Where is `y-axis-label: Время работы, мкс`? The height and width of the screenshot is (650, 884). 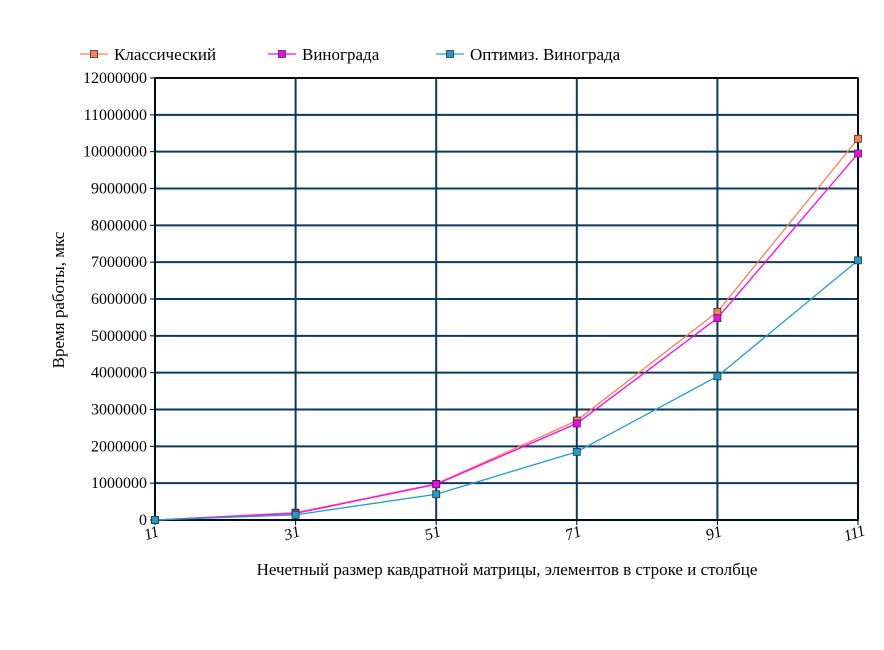 y-axis-label: Время работы, мкс is located at coordinates (58, 299).